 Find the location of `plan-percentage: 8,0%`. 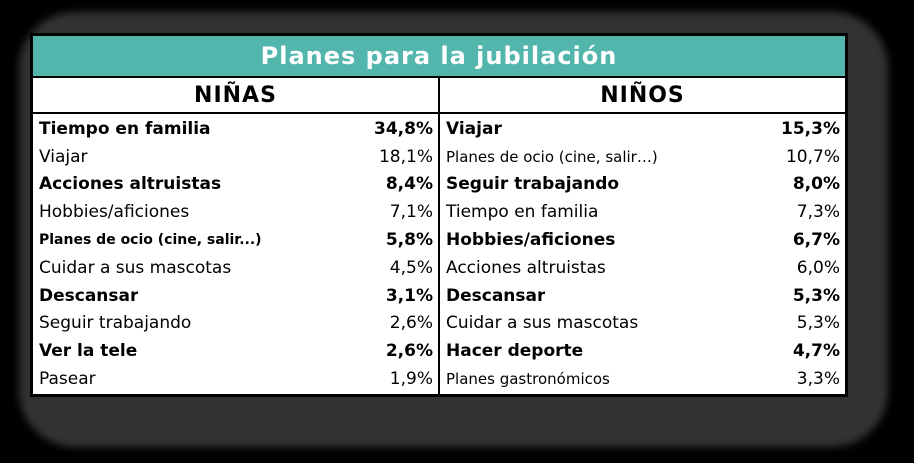

plan-percentage: 8,0% is located at coordinates (816, 184).